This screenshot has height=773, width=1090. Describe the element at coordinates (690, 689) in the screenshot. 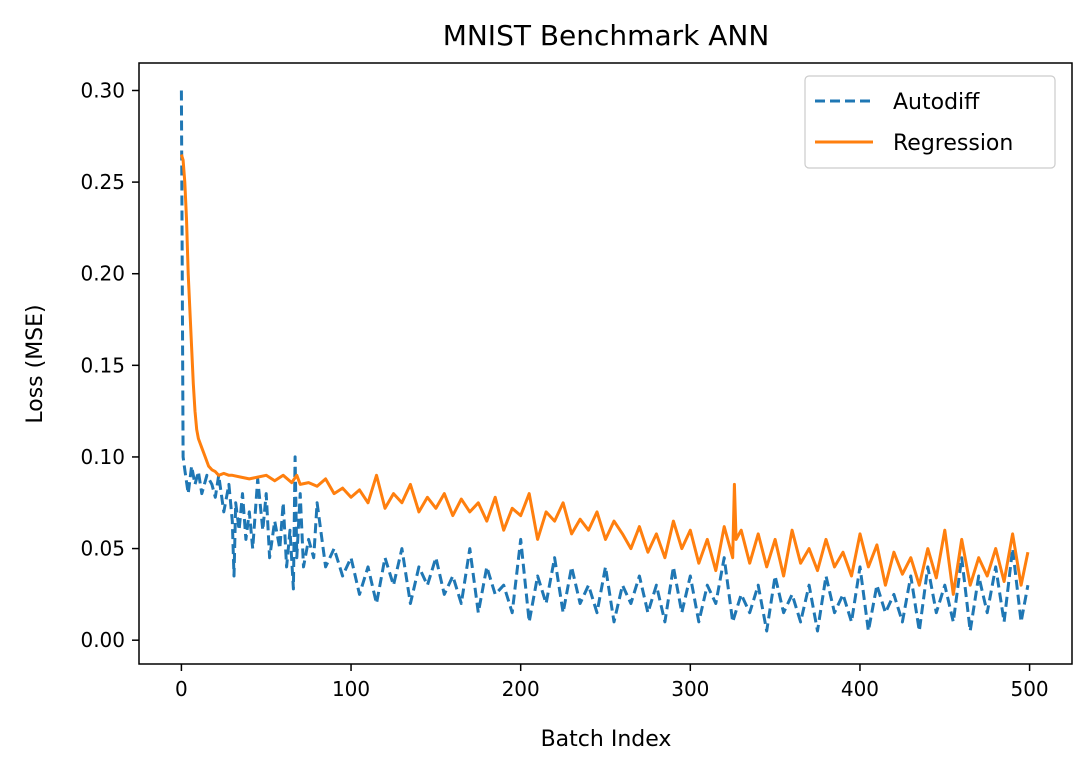

I see `x-tick-label: 300` at that location.